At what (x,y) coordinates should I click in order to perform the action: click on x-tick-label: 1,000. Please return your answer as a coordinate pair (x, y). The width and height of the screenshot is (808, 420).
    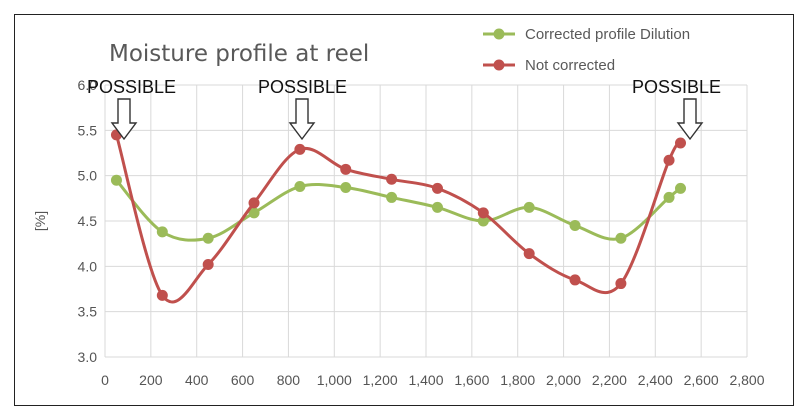
    Looking at the image, I should click on (334, 380).